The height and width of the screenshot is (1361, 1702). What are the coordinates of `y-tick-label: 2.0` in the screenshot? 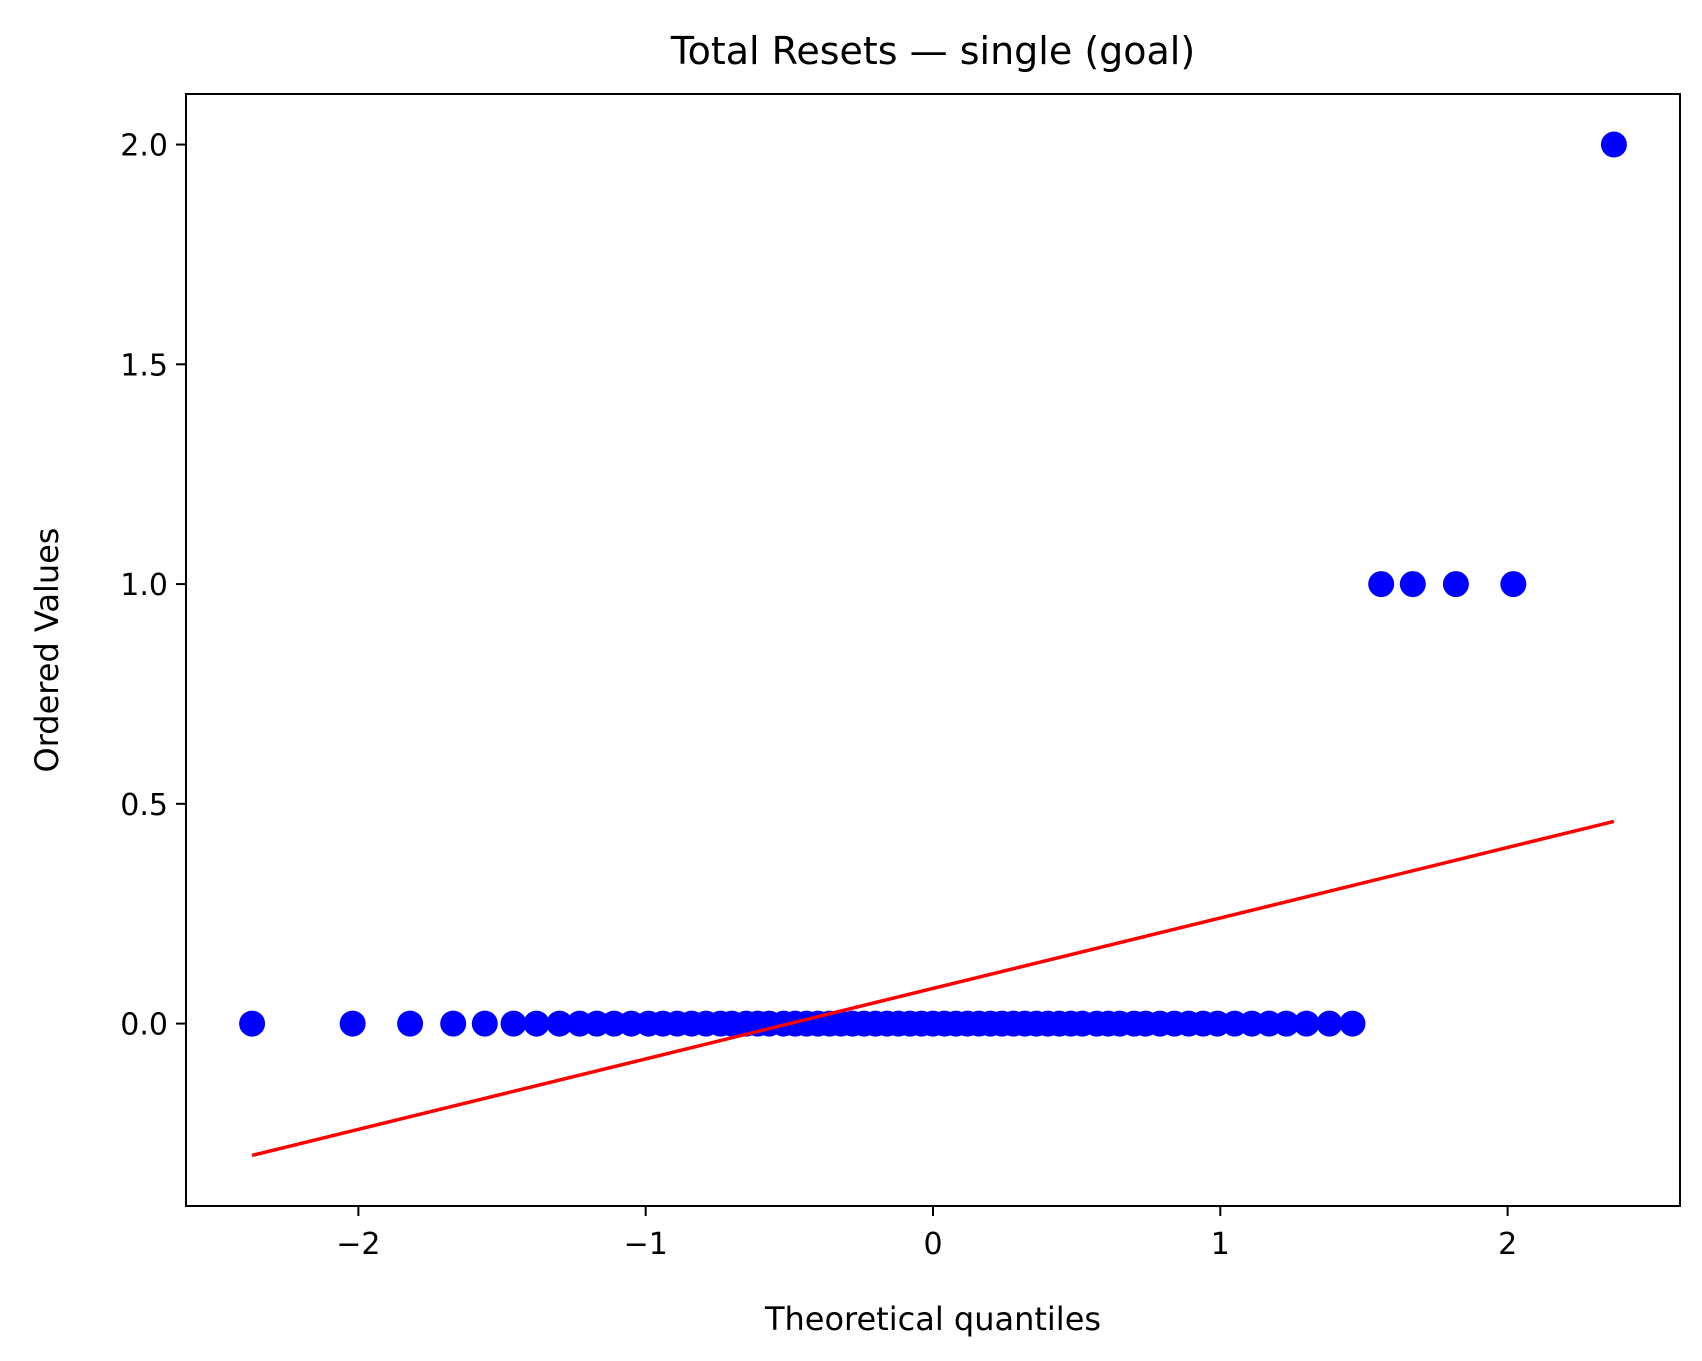 It's located at (144, 146).